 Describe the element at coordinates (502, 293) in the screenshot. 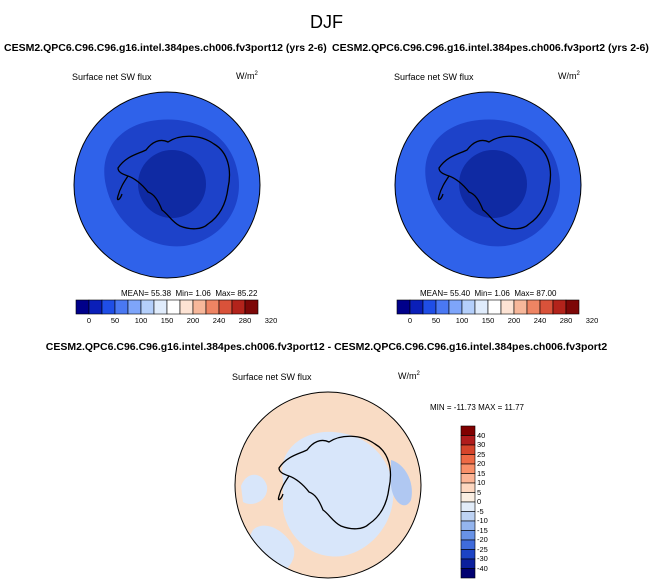

I see `right-min-value: 1.06` at that location.